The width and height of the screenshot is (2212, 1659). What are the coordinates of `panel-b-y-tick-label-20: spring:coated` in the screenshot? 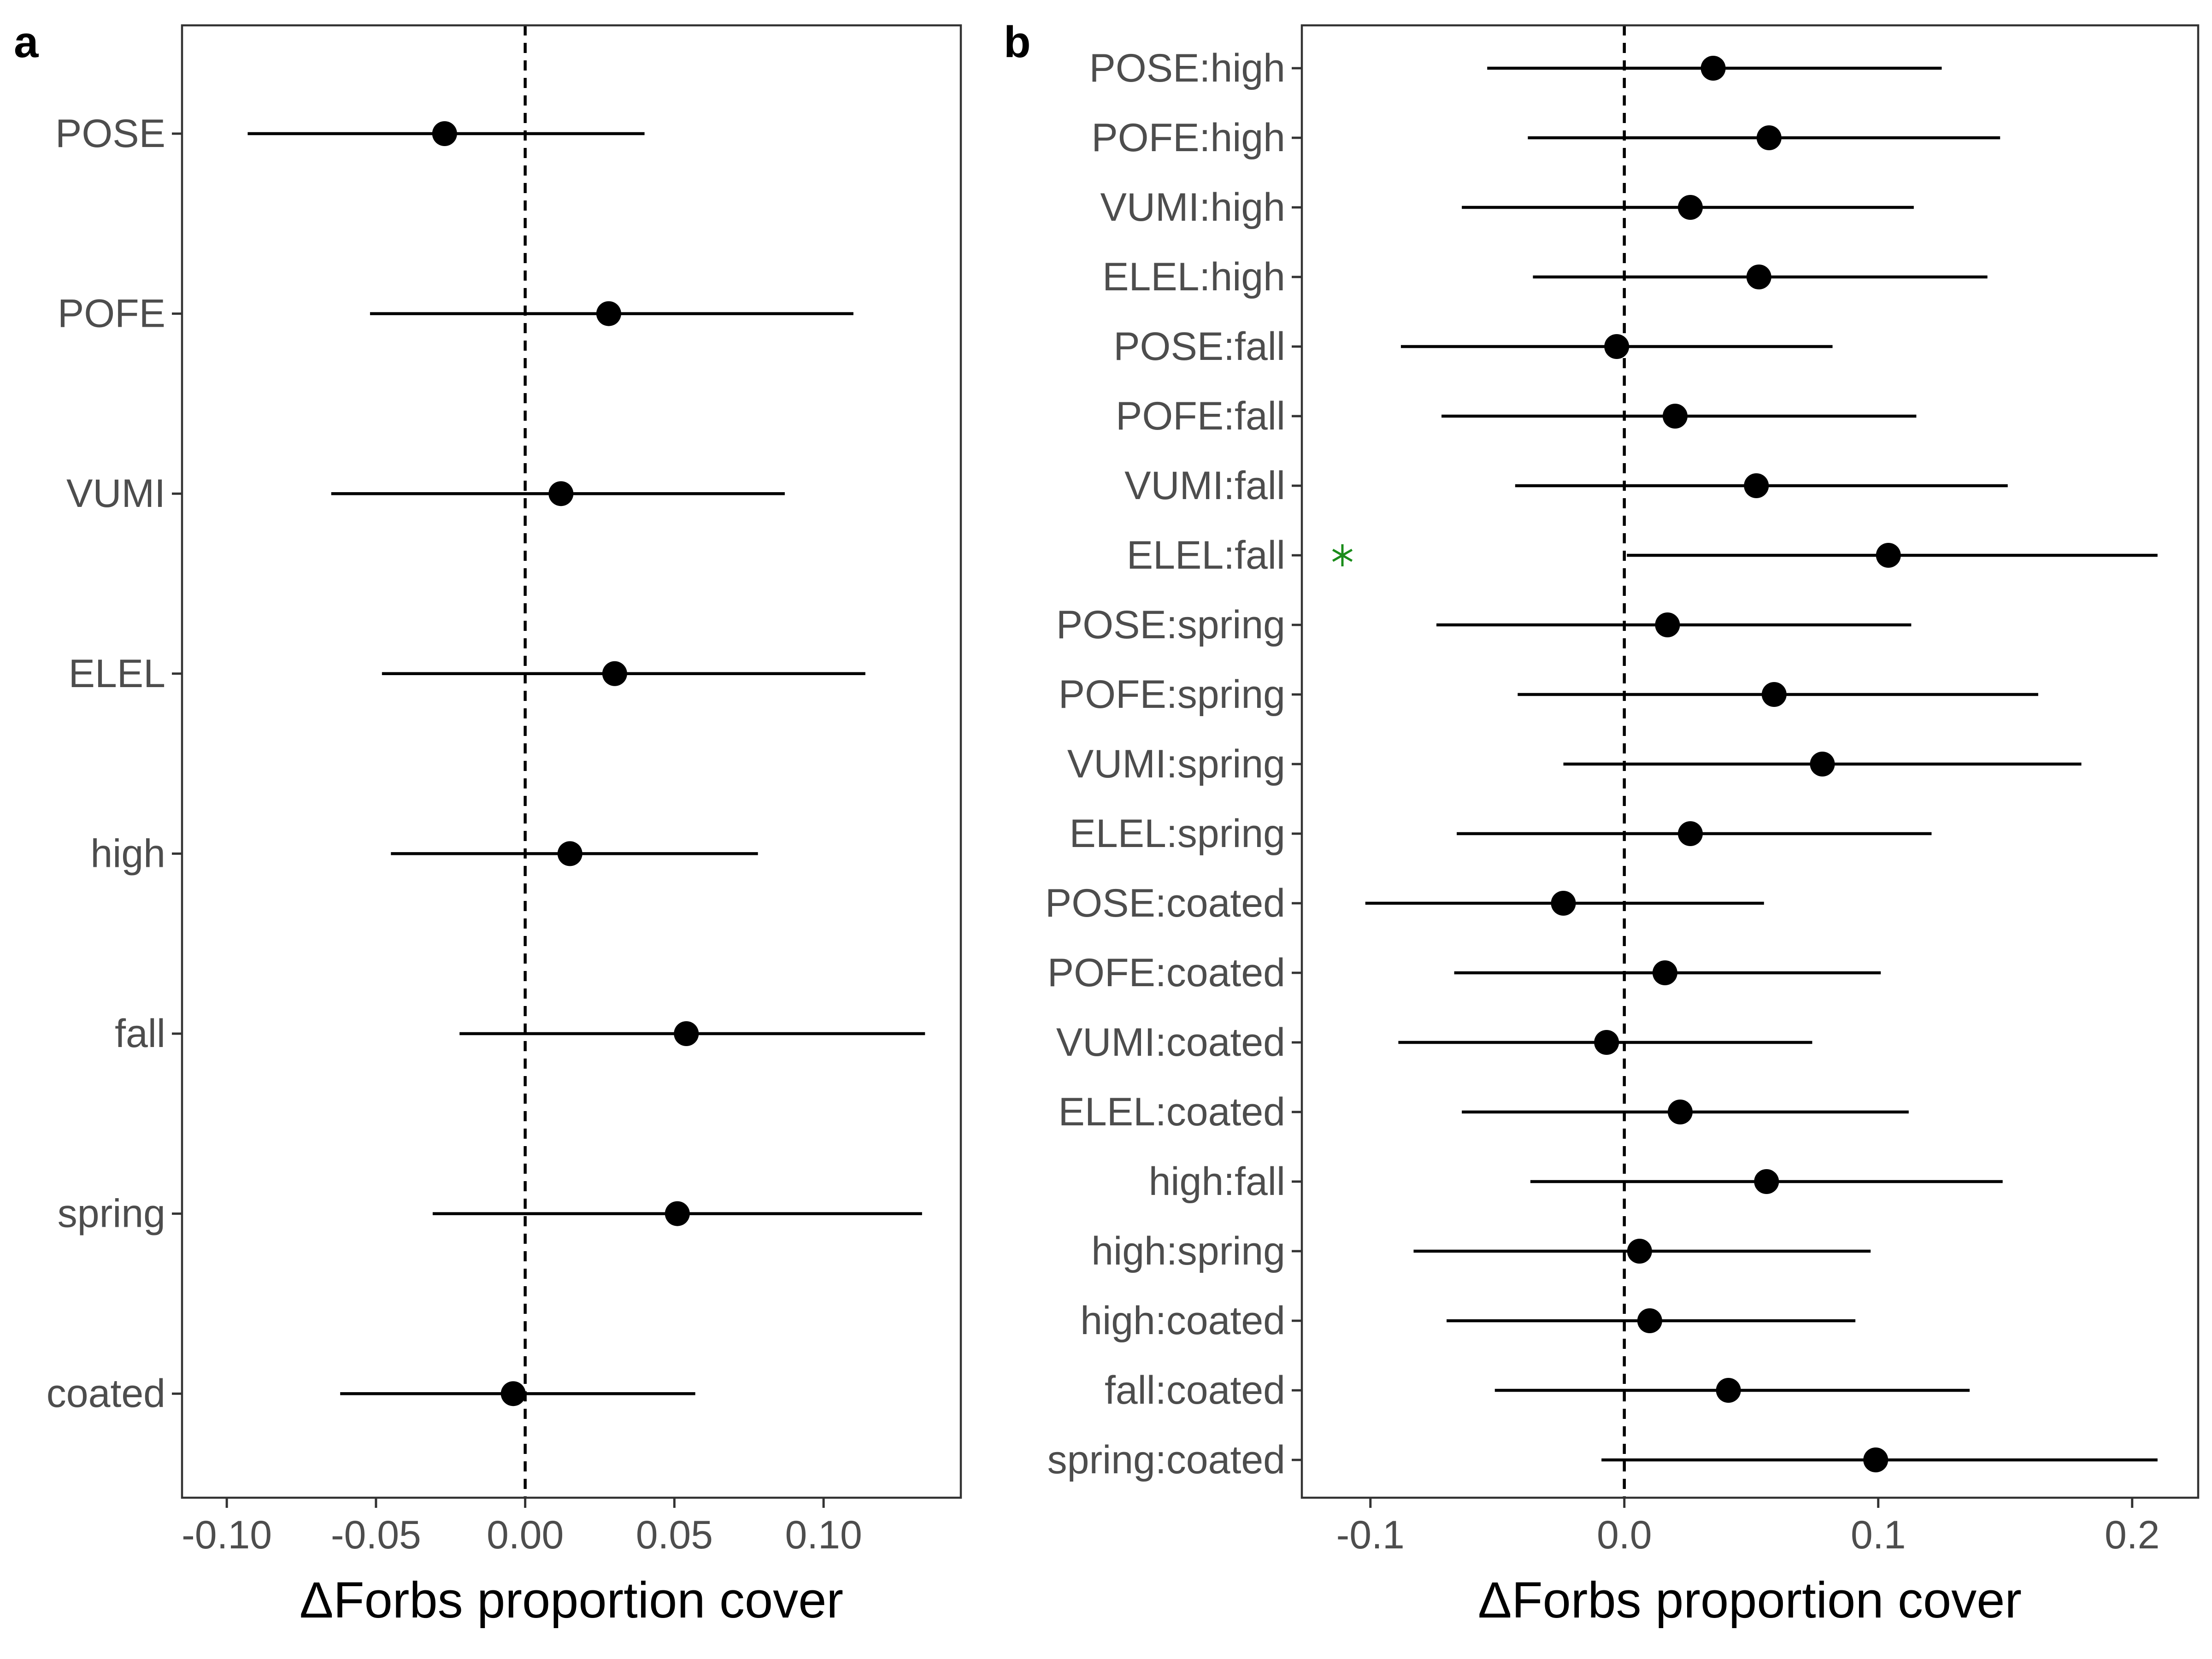 It's located at (1166, 1460).